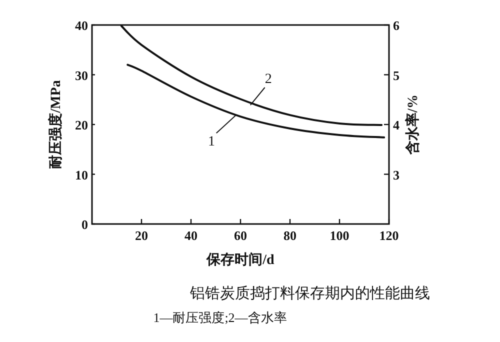 Image resolution: width=500 pixels, height=342 pixels. Describe the element at coordinates (268, 80) in the screenshot. I see `annotation: 2` at that location.